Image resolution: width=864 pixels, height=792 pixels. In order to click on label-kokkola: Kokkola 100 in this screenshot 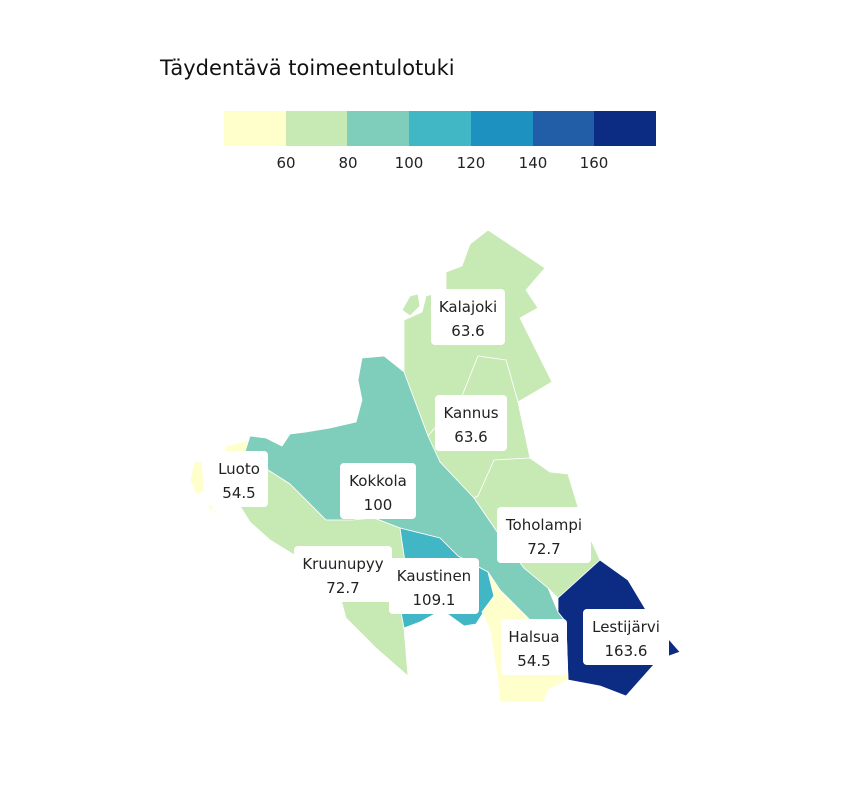, I will do `click(378, 491)`.